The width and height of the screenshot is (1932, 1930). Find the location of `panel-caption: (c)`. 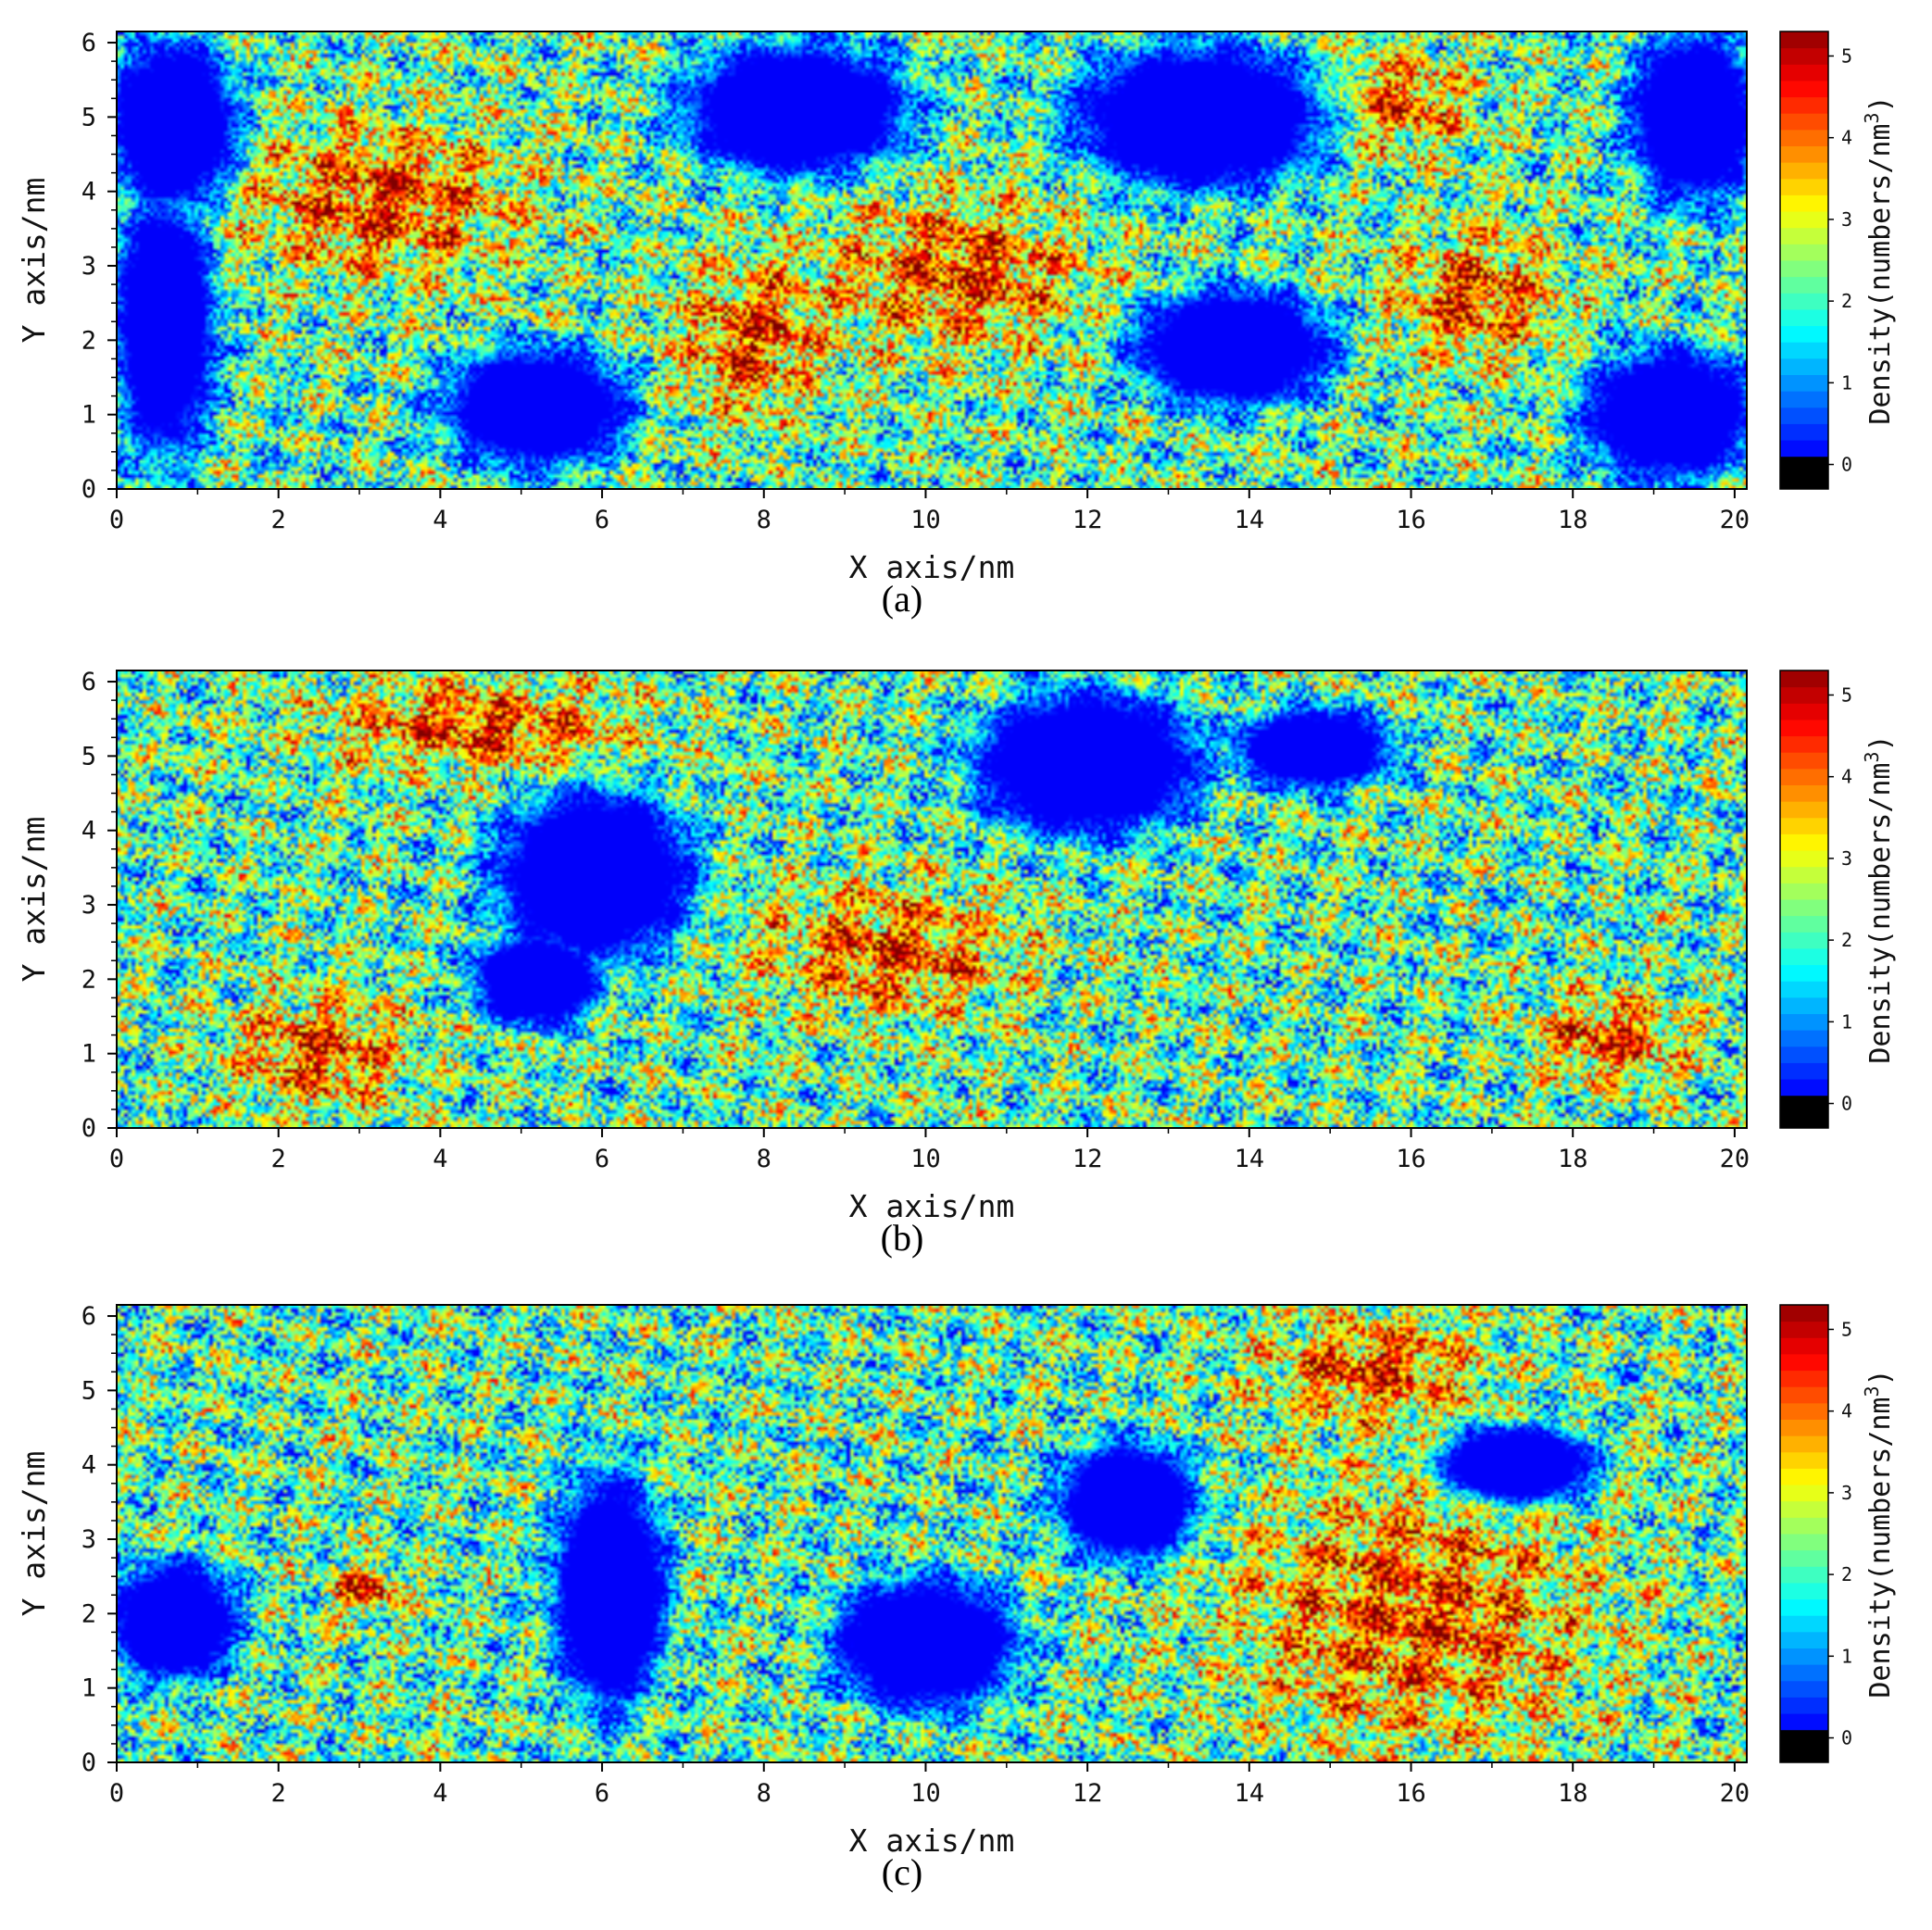

panel-caption: (c) is located at coordinates (902, 1872).